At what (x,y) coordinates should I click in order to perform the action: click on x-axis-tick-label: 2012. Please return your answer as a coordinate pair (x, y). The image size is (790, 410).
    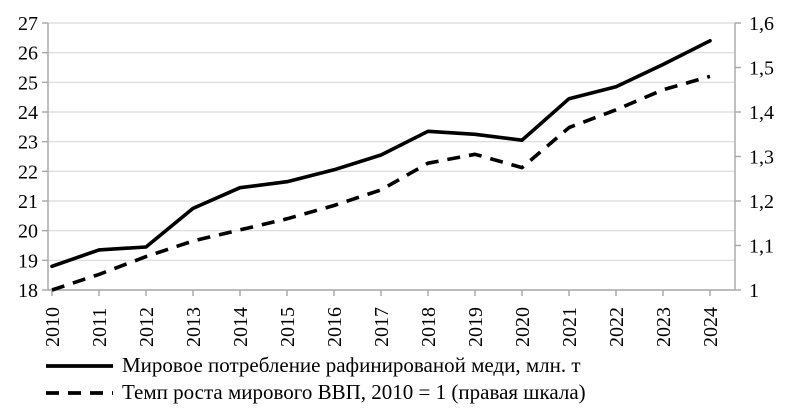
    Looking at the image, I should click on (147, 327).